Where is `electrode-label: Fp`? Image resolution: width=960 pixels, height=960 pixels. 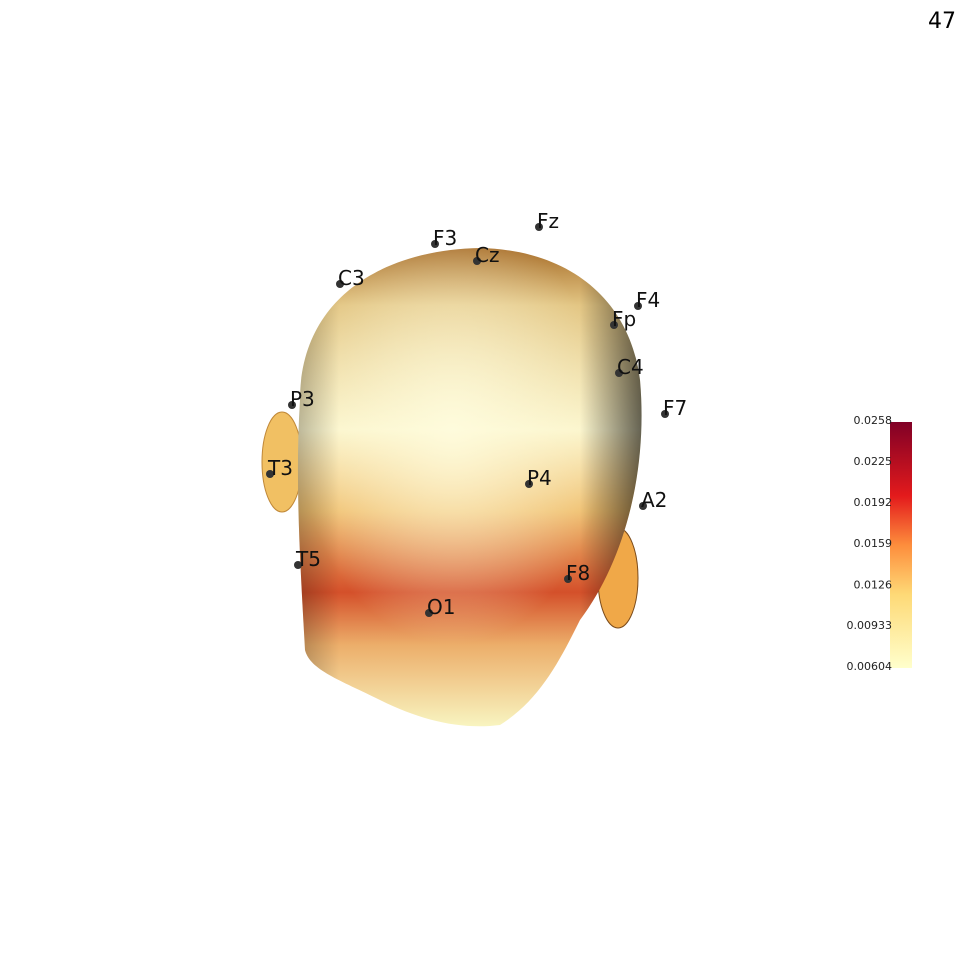 electrode-label: Fp is located at coordinates (624, 319).